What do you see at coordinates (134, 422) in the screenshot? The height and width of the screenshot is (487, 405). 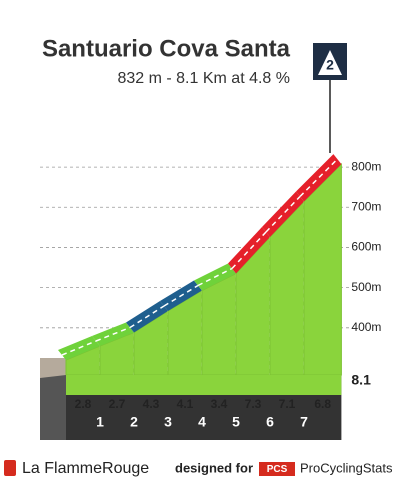 I see `km-label: 2` at bounding box center [134, 422].